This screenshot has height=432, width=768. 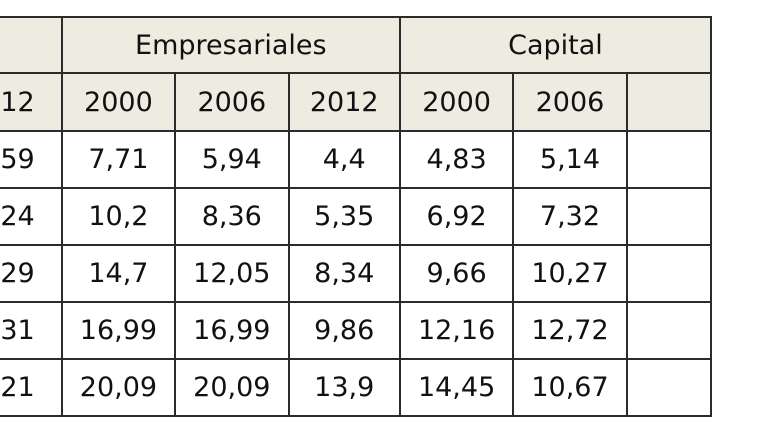 I want to click on data-cell: 5,35, so click(x=344, y=216).